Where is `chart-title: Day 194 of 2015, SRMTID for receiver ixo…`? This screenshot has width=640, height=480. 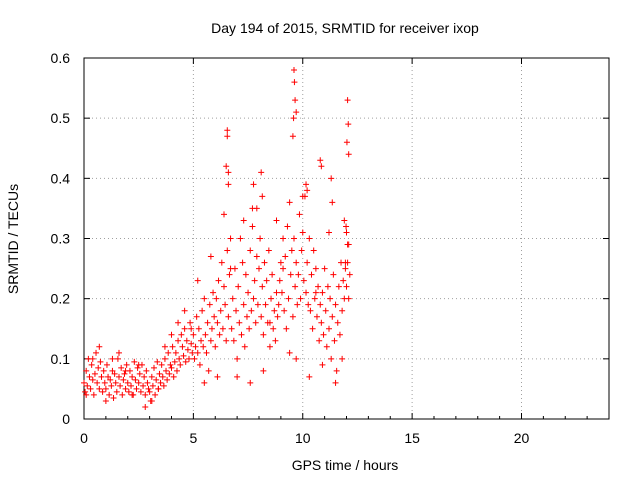
chart-title: Day 194 of 2015, SRMTID for receiver ixo… is located at coordinates (345, 28).